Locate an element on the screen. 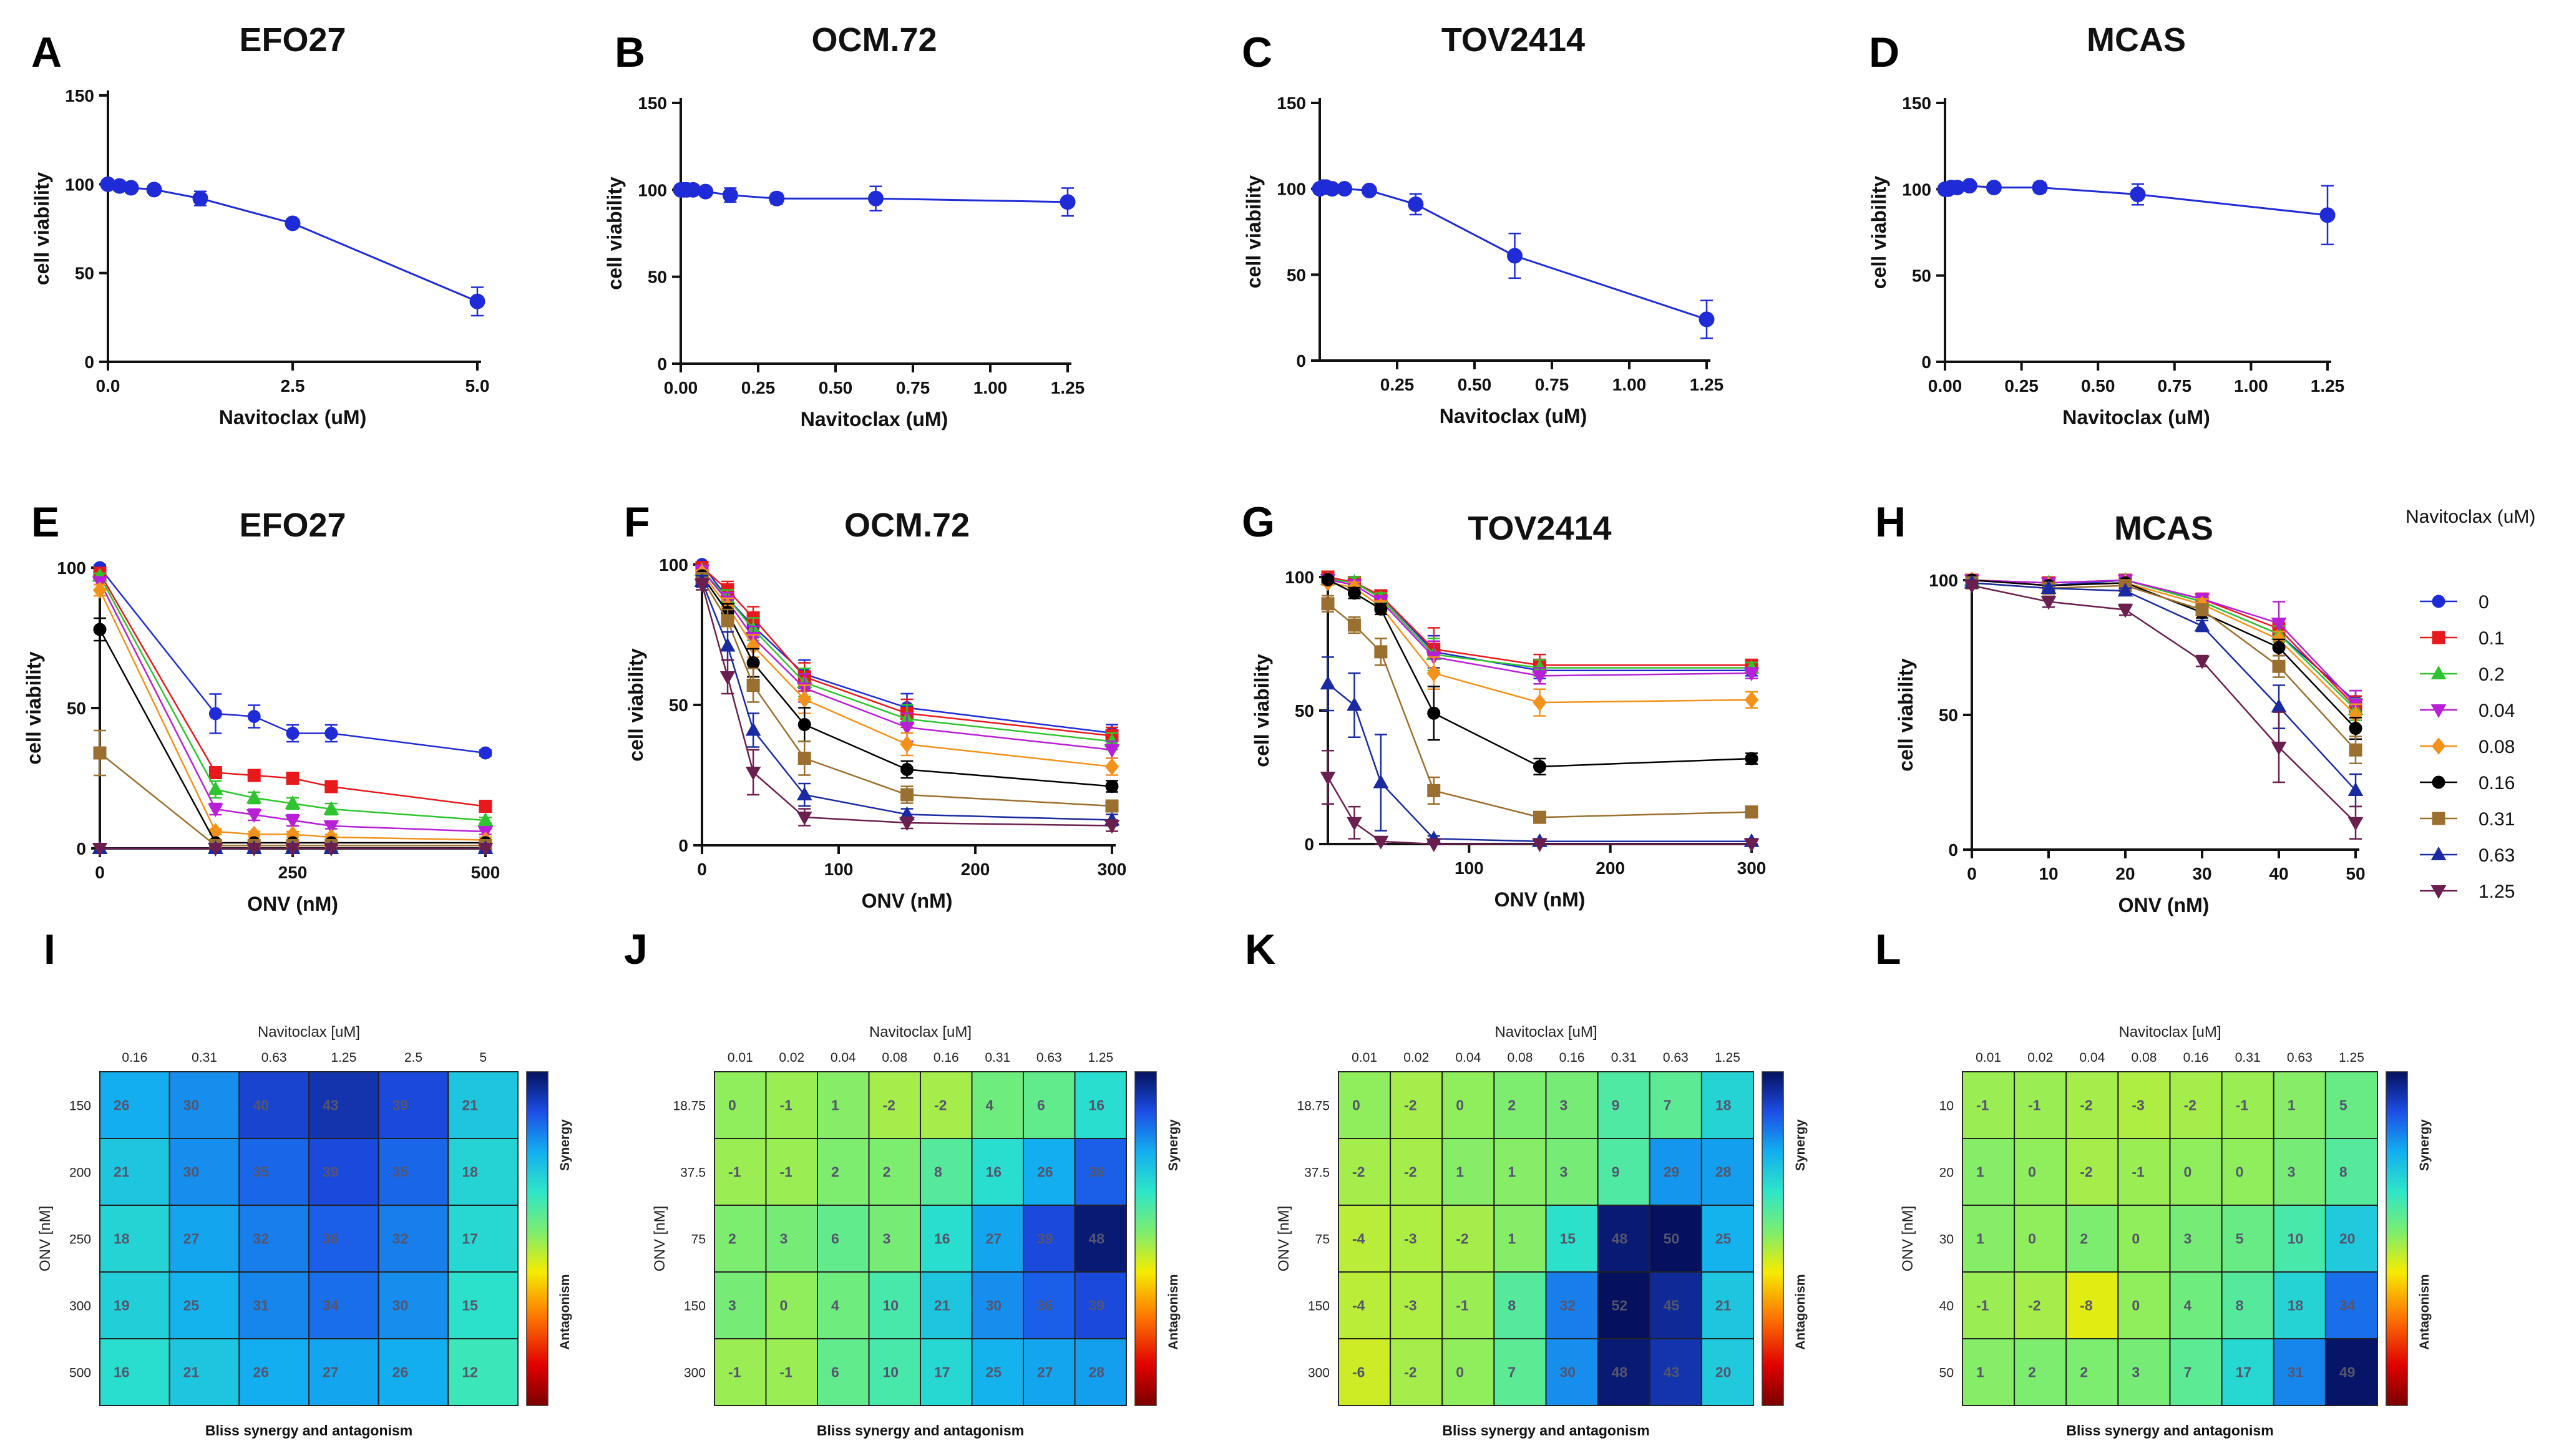 The image size is (2569, 1456). heatmap-cell-value: 15 is located at coordinates (470, 1306).